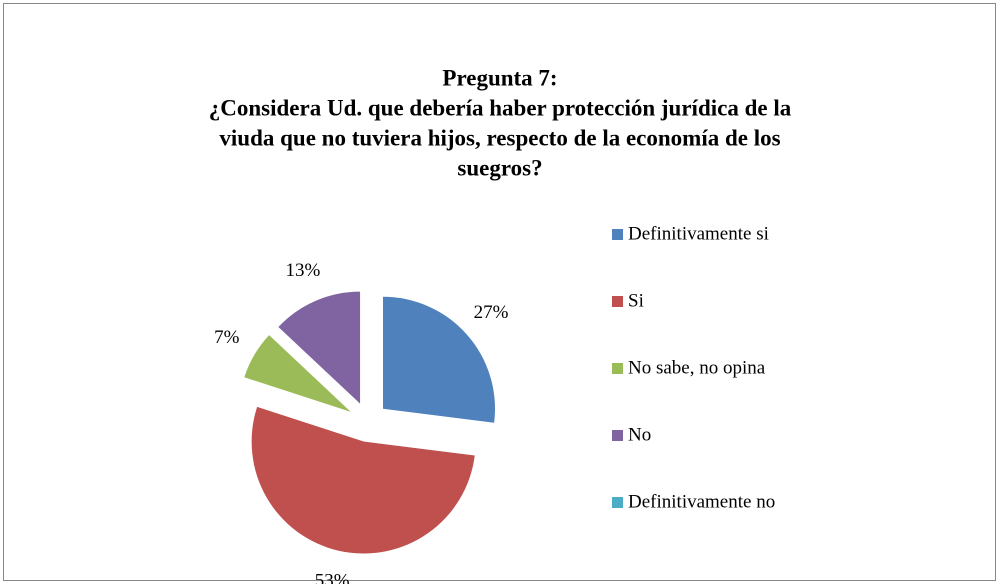  Describe the element at coordinates (499, 77) in the screenshot. I see `chart-title: Pregunta 7:` at that location.